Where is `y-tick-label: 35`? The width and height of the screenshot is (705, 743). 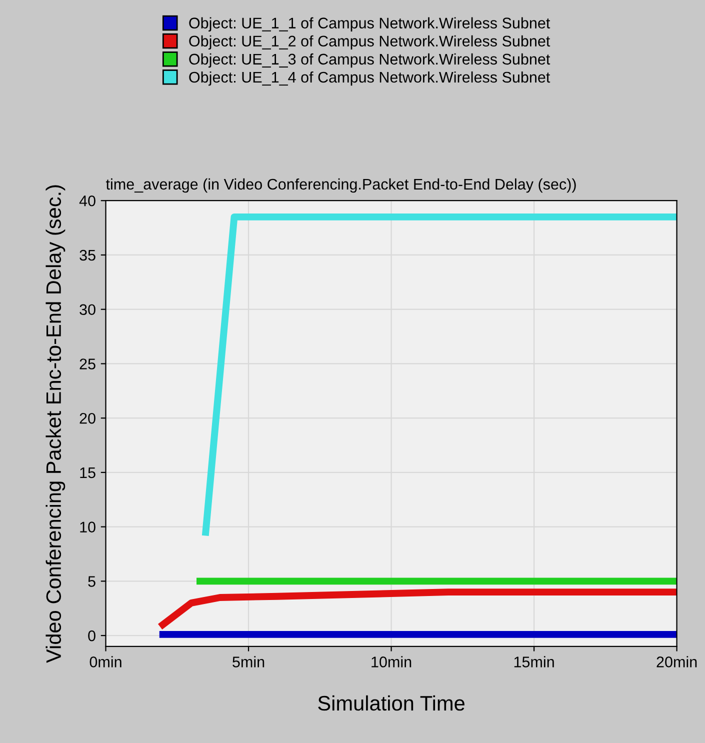
y-tick-label: 35 is located at coordinates (88, 255).